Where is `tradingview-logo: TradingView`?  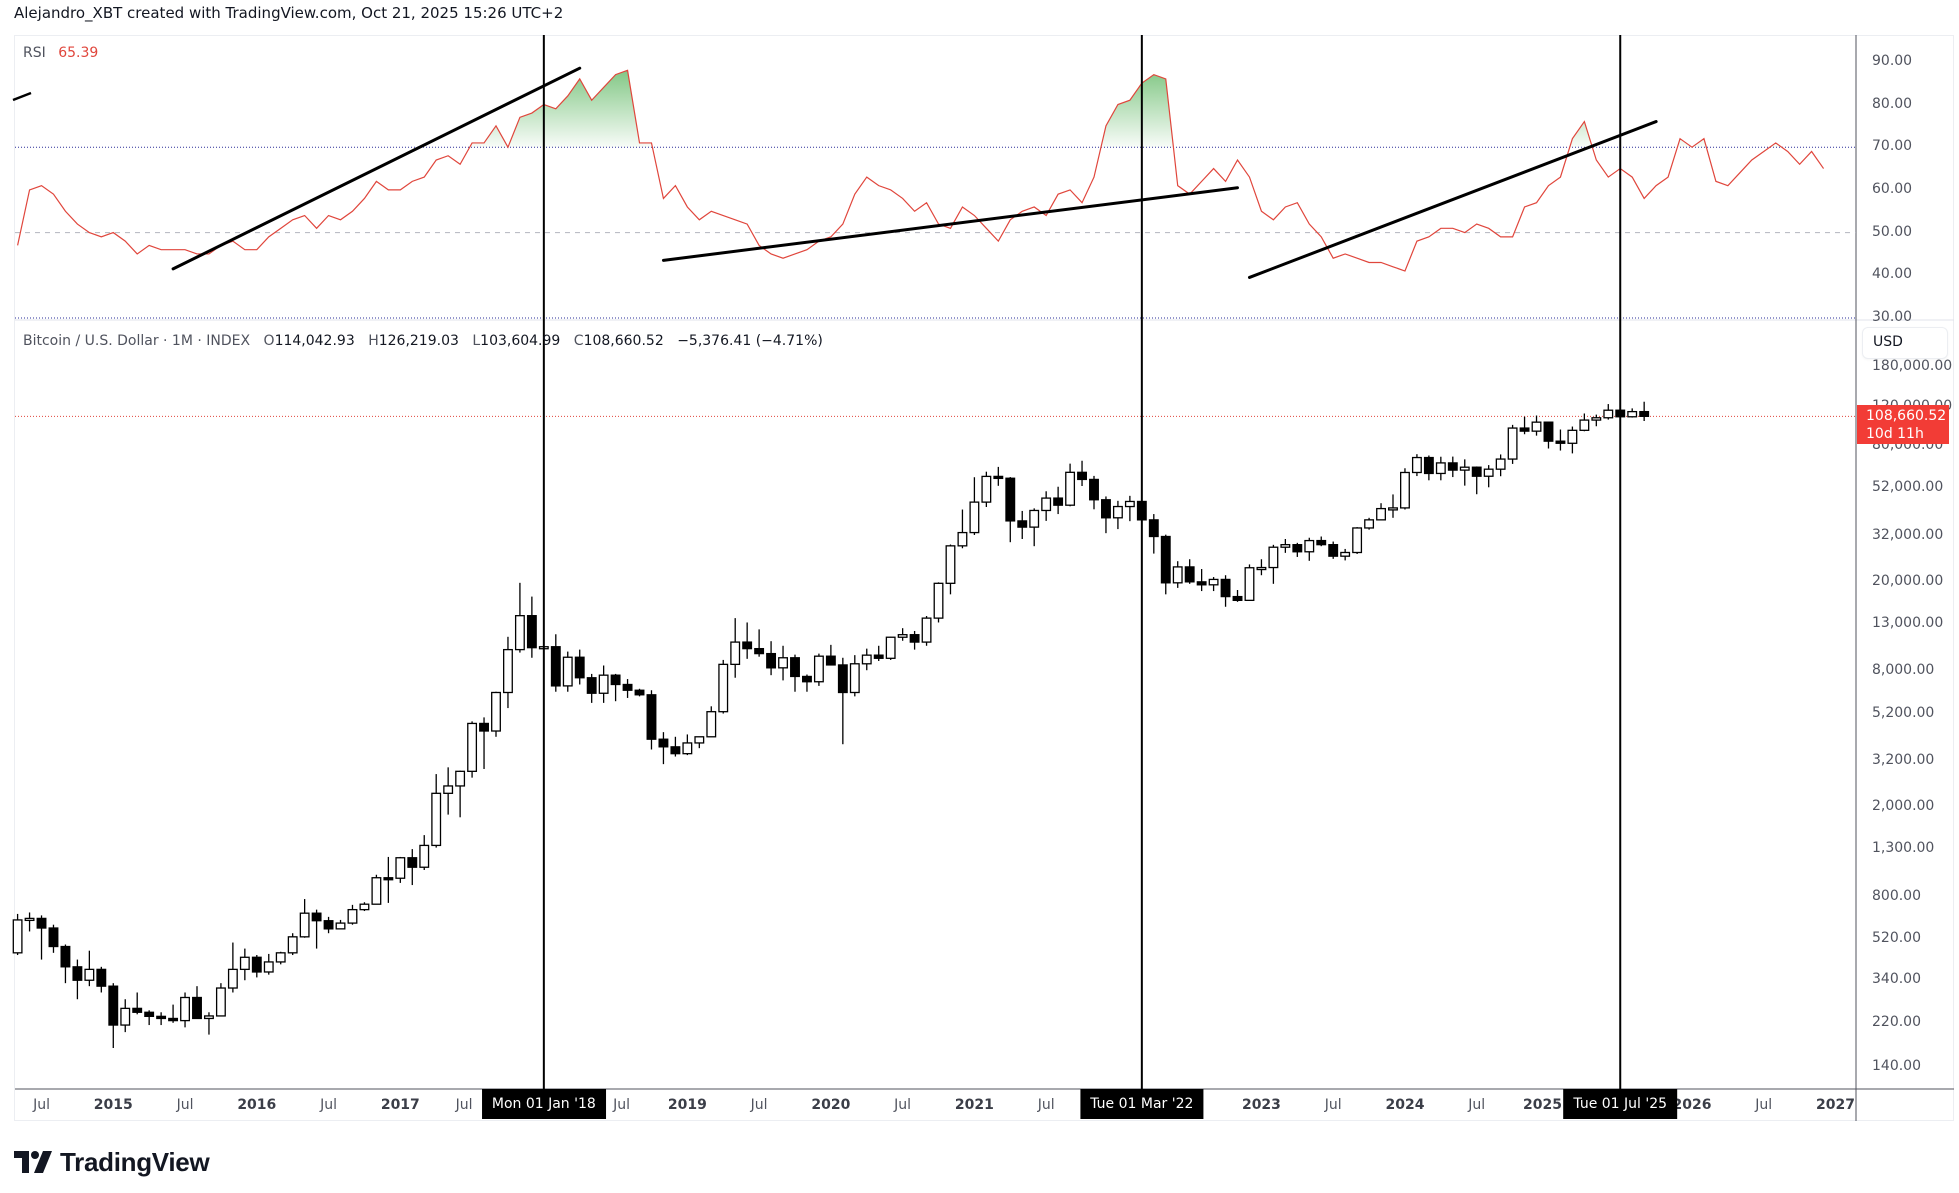 tradingview-logo: TradingView is located at coordinates (112, 1162).